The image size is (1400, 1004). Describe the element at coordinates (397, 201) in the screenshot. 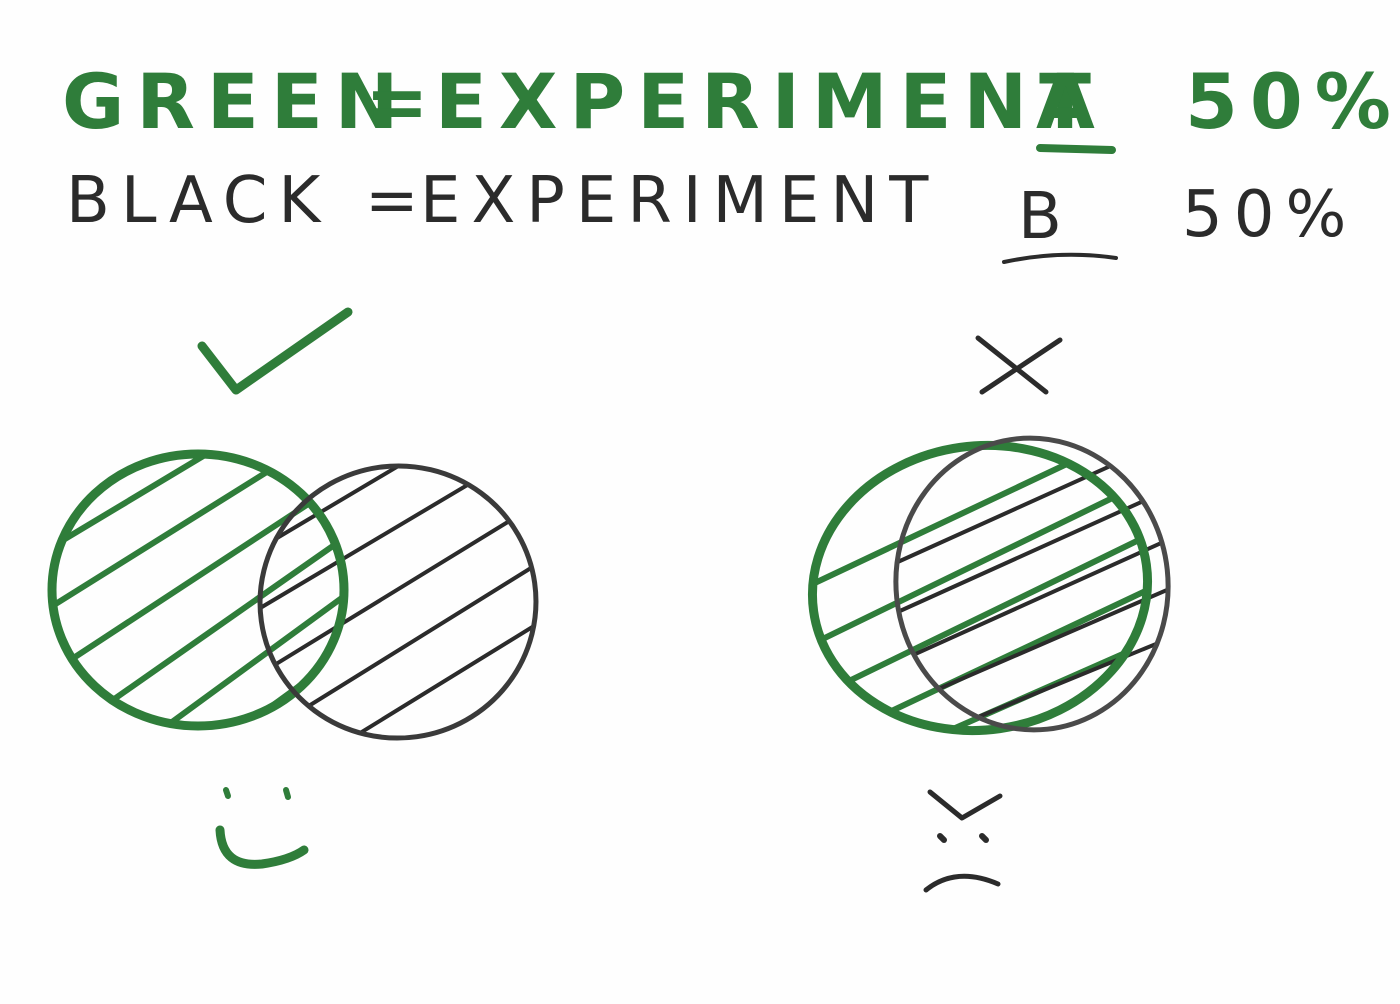

I see `legend-black-equals: =` at that location.